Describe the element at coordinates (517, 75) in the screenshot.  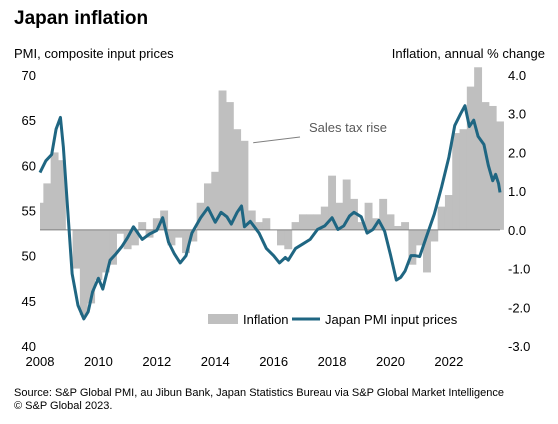
I see `right-tick-label: 4.0` at that location.